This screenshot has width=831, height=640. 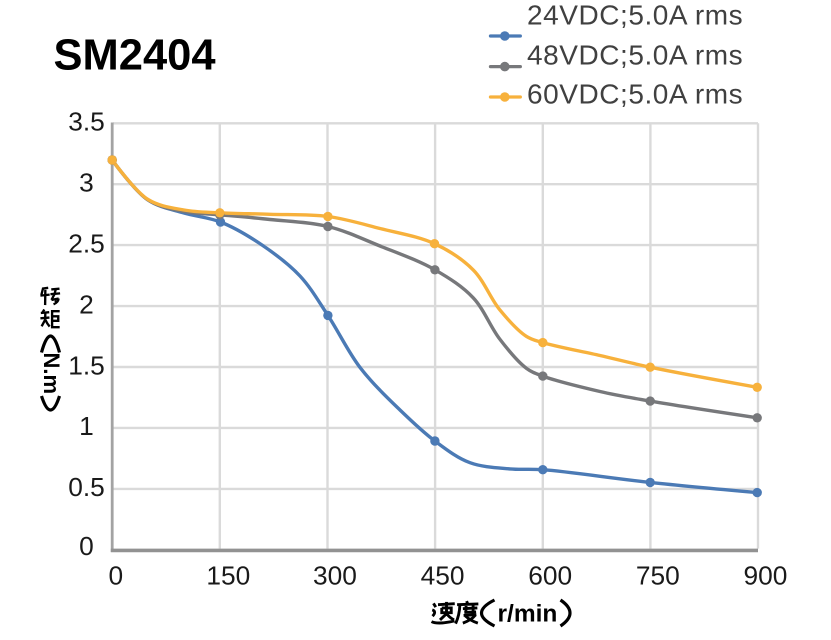 I want to click on svg-text: 300, so click(x=335, y=576).